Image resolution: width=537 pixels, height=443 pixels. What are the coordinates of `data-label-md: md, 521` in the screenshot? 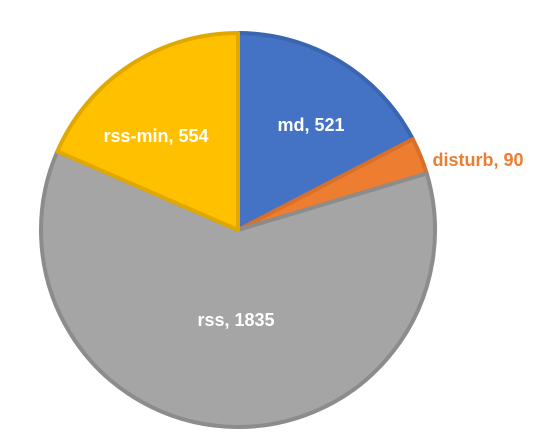 It's located at (310, 125).